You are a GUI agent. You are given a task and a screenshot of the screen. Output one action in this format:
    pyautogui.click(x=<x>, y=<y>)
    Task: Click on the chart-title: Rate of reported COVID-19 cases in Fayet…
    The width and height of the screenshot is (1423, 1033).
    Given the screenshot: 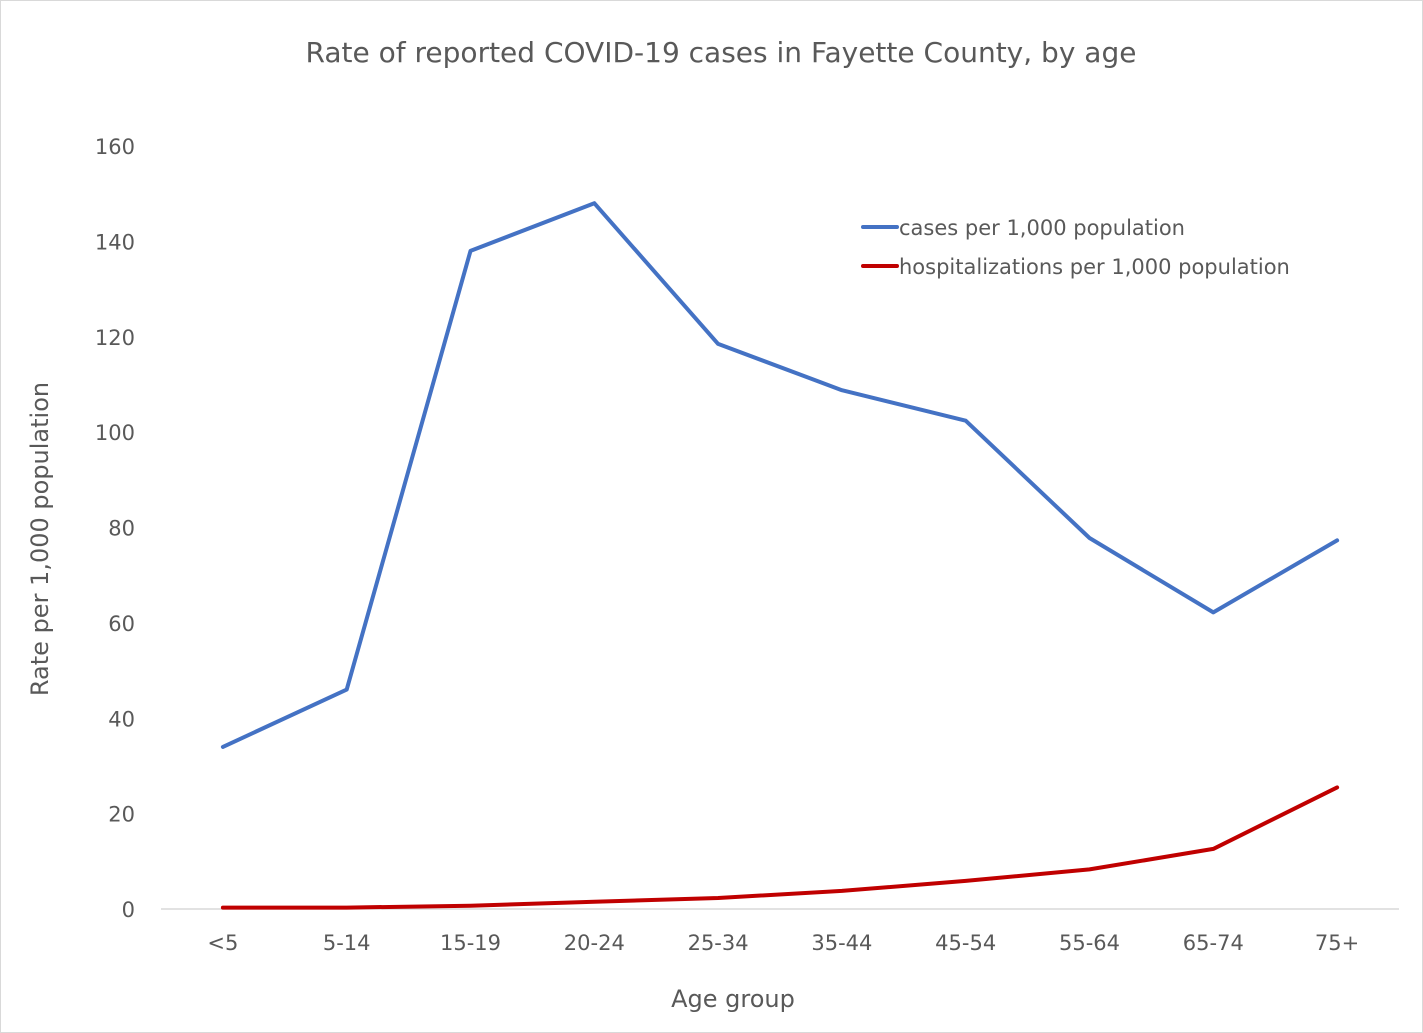 What is the action you would take?
    pyautogui.click(x=721, y=52)
    